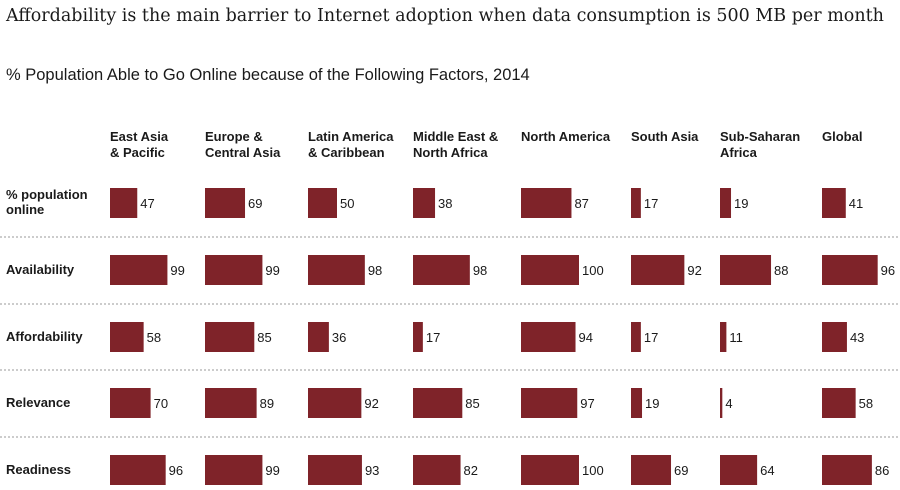 The image size is (900, 490). Describe the element at coordinates (139, 144) in the screenshot. I see `column-header: East Asia & Pacific` at that location.